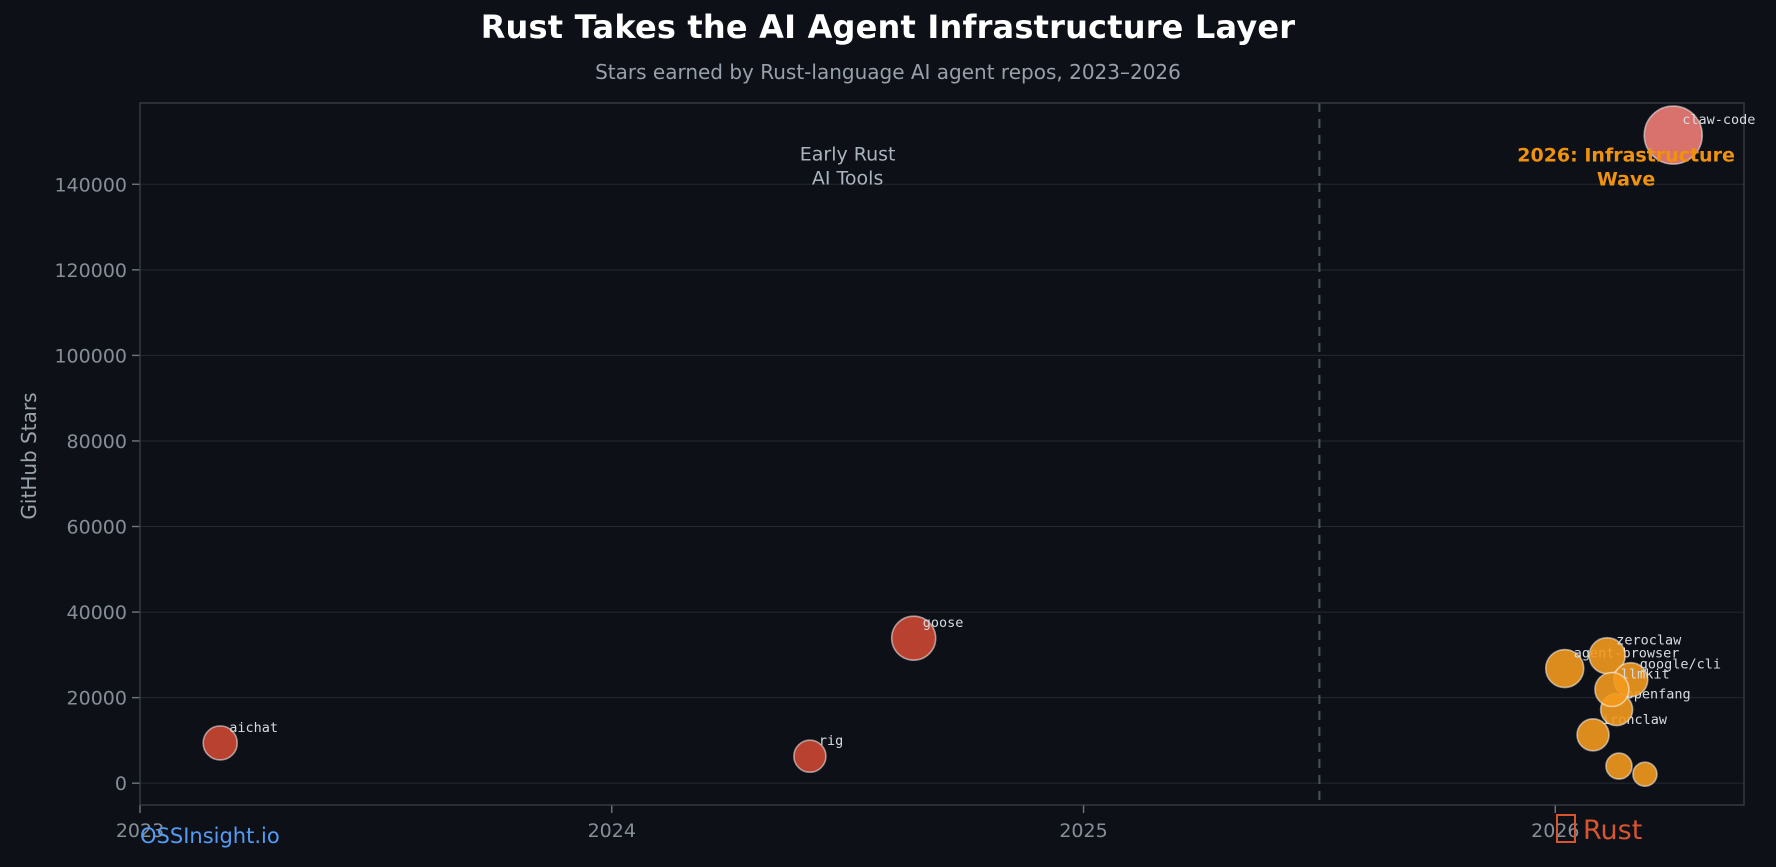  I want to click on y-tick-label: 140000, so click(90, 185).